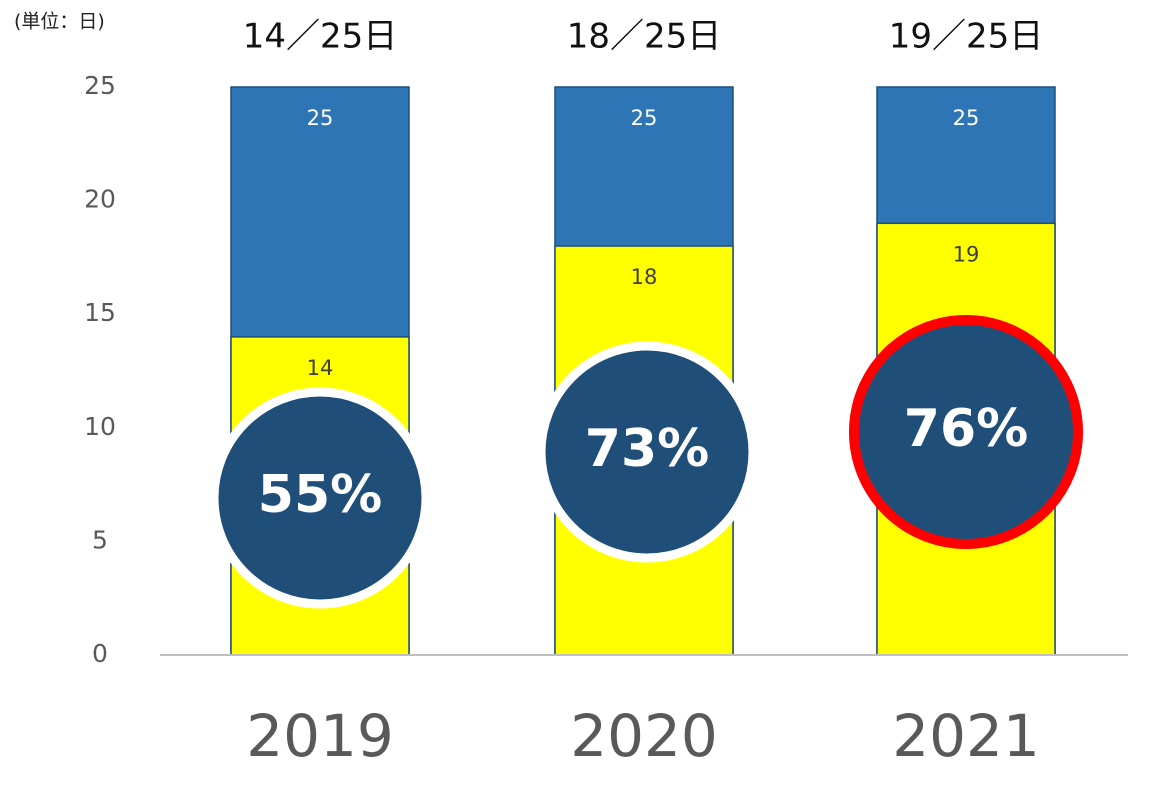  Describe the element at coordinates (100, 426) in the screenshot. I see `y-tick-label: 10` at that location.